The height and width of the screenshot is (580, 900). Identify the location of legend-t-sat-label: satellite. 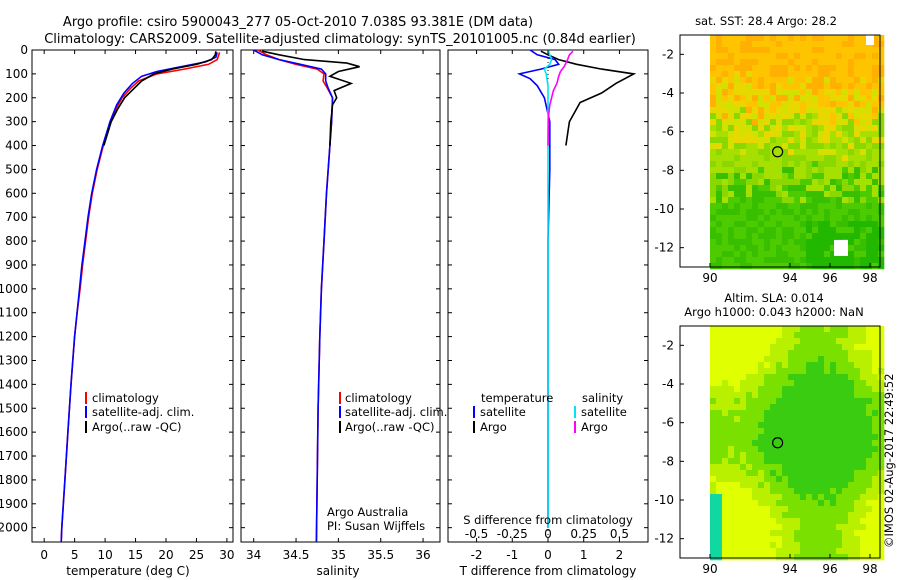
(503, 412).